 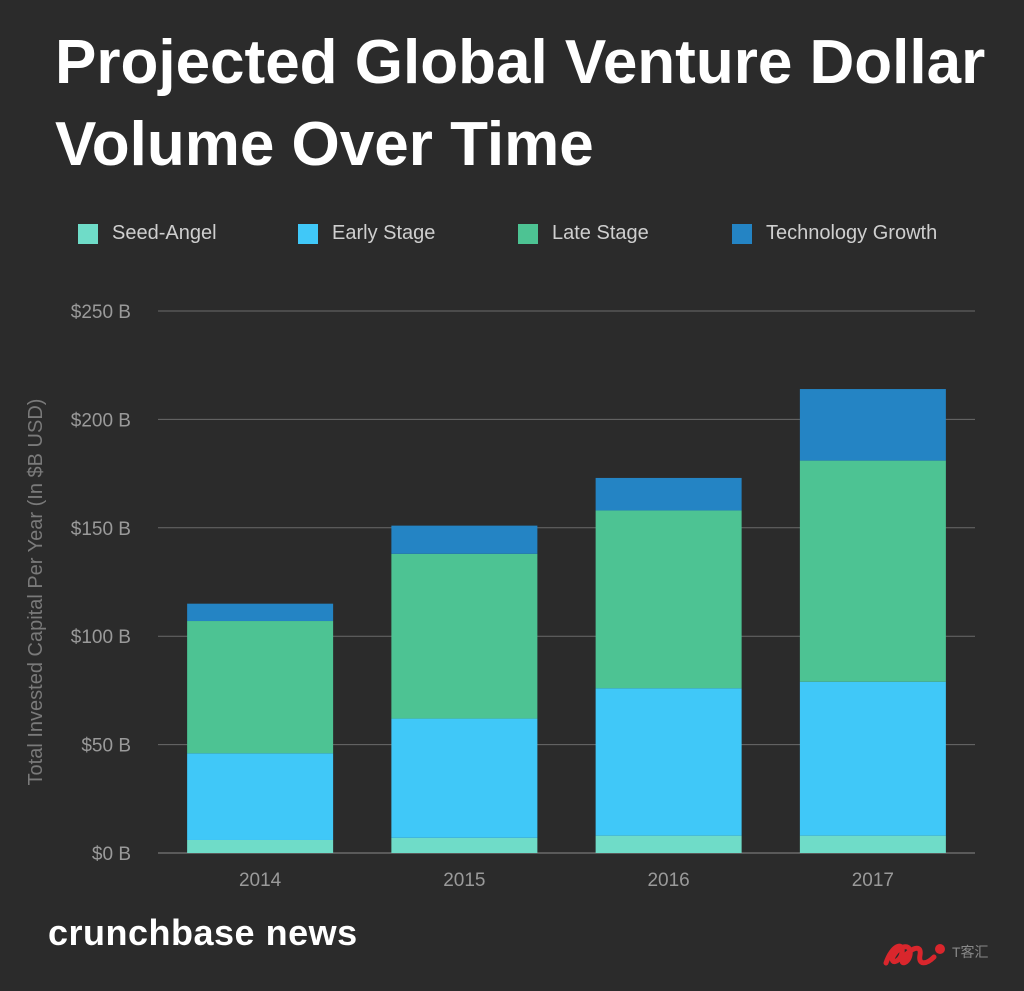 I want to click on x-tick-label: 2017, so click(x=873, y=880).